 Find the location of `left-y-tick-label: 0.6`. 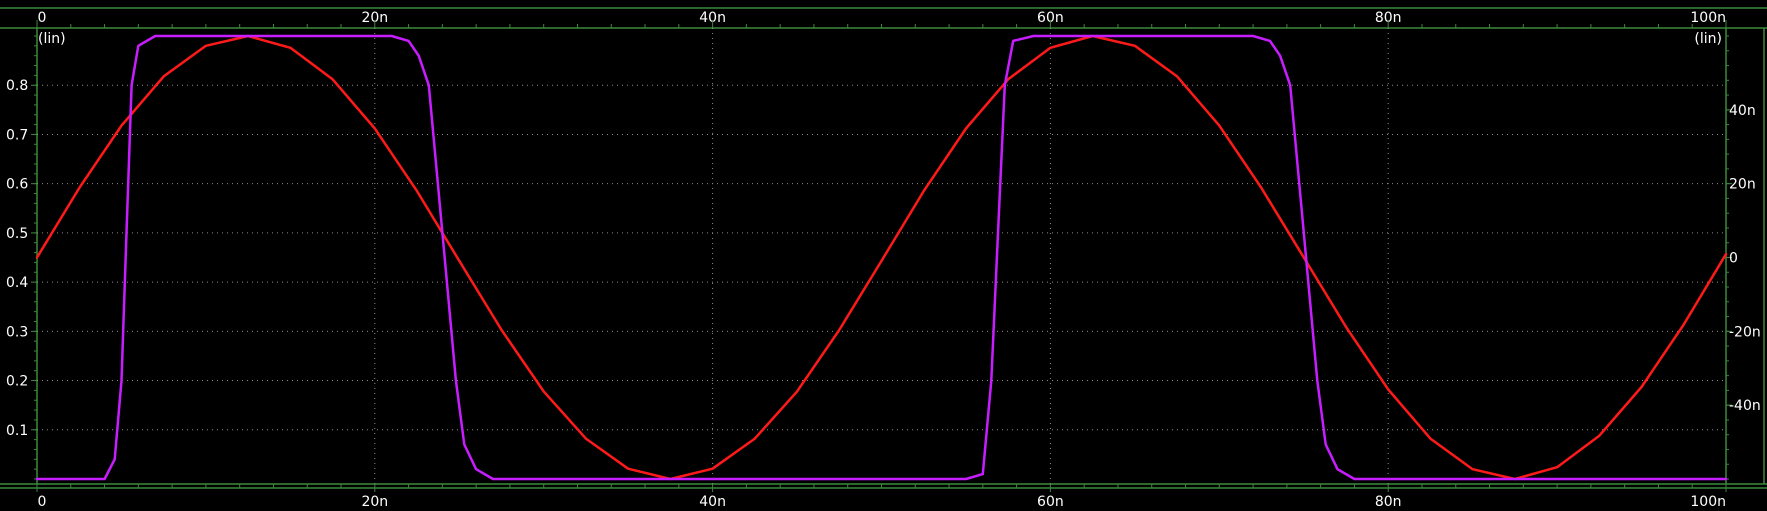

left-y-tick-label: 0.6 is located at coordinates (17, 185).